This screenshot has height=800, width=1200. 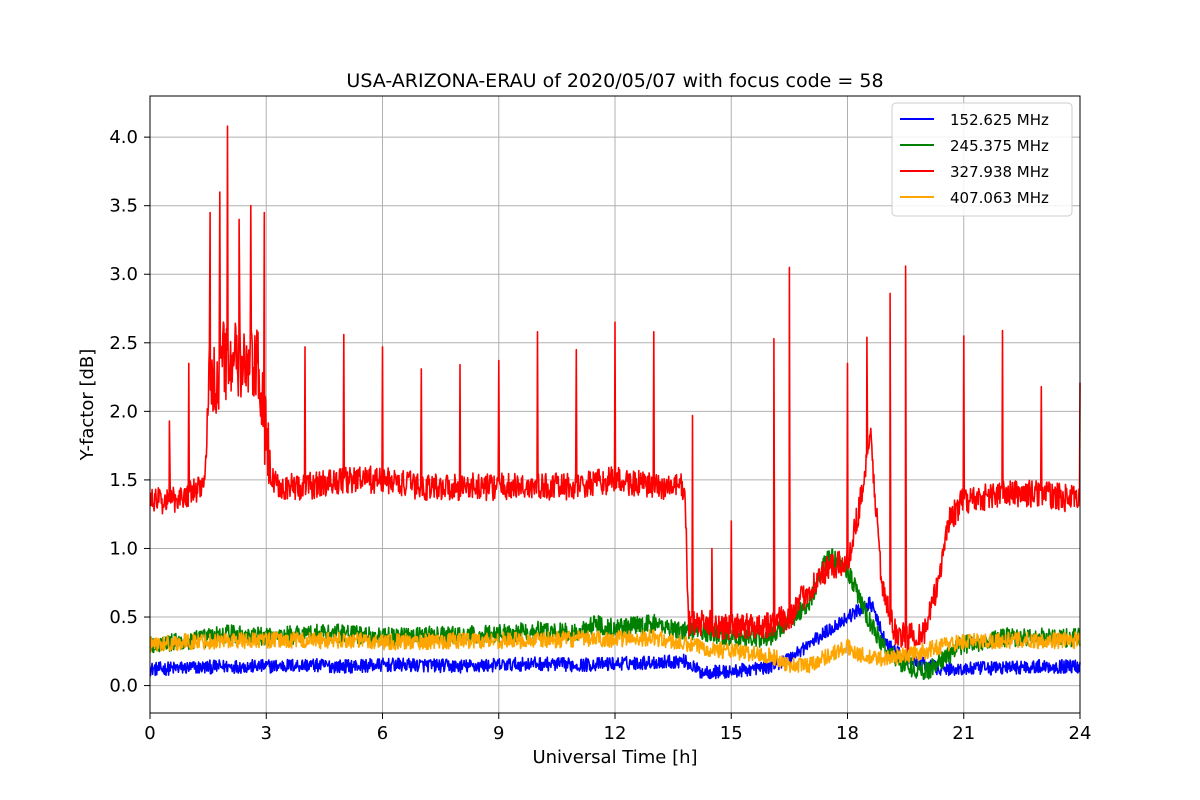 I want to click on x-axis-label: Universal Time [h], so click(x=614, y=757).